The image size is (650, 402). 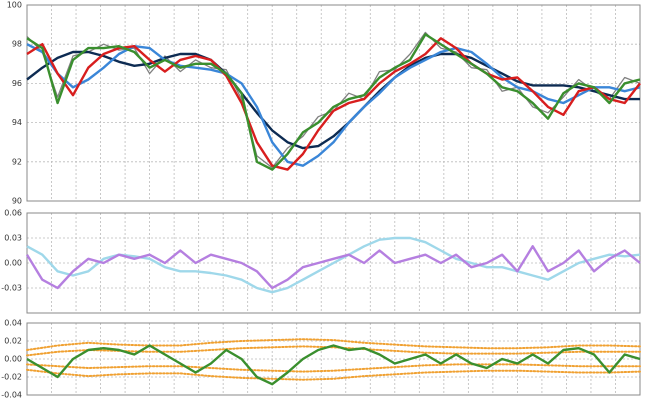 What do you see at coordinates (17, 83) in the screenshot?
I see `y-tick-label: 96` at bounding box center [17, 83].